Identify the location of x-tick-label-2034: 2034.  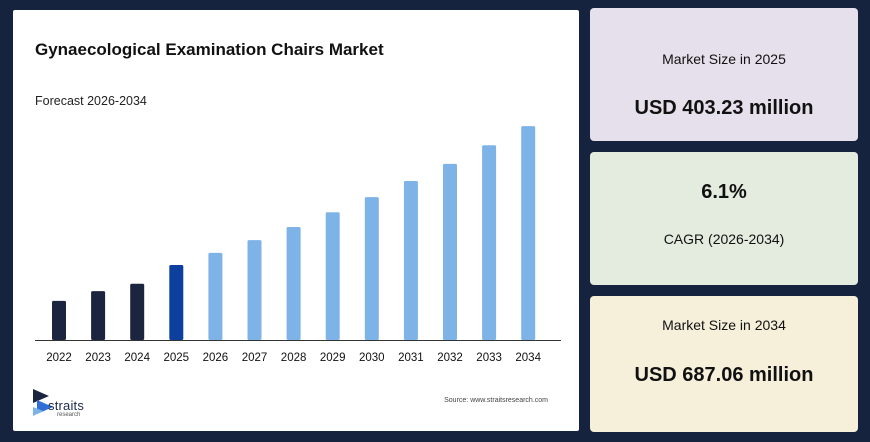
(528, 358).